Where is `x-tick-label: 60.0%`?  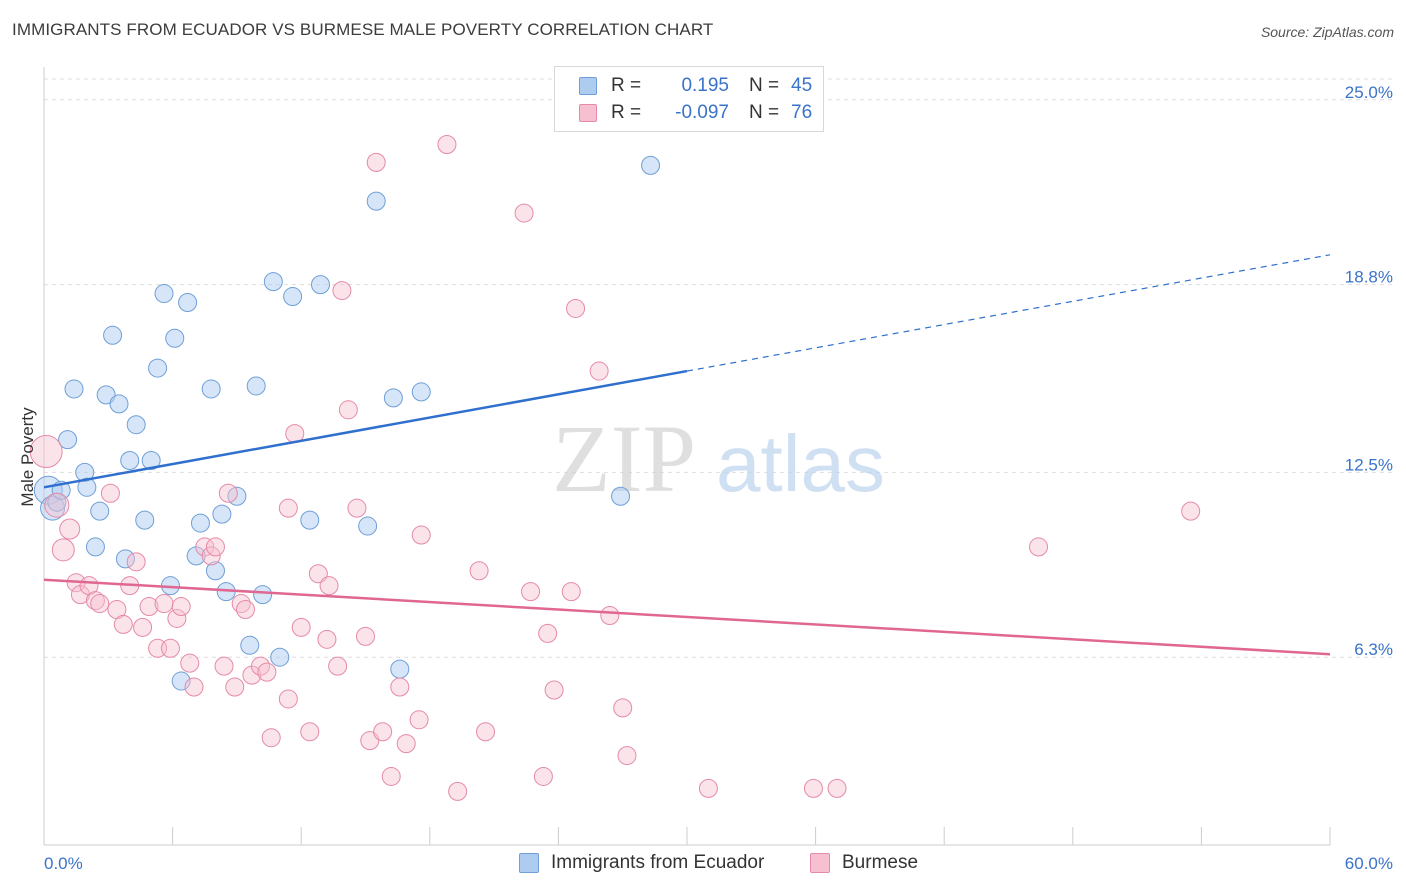 x-tick-label: 60.0% is located at coordinates (1369, 863).